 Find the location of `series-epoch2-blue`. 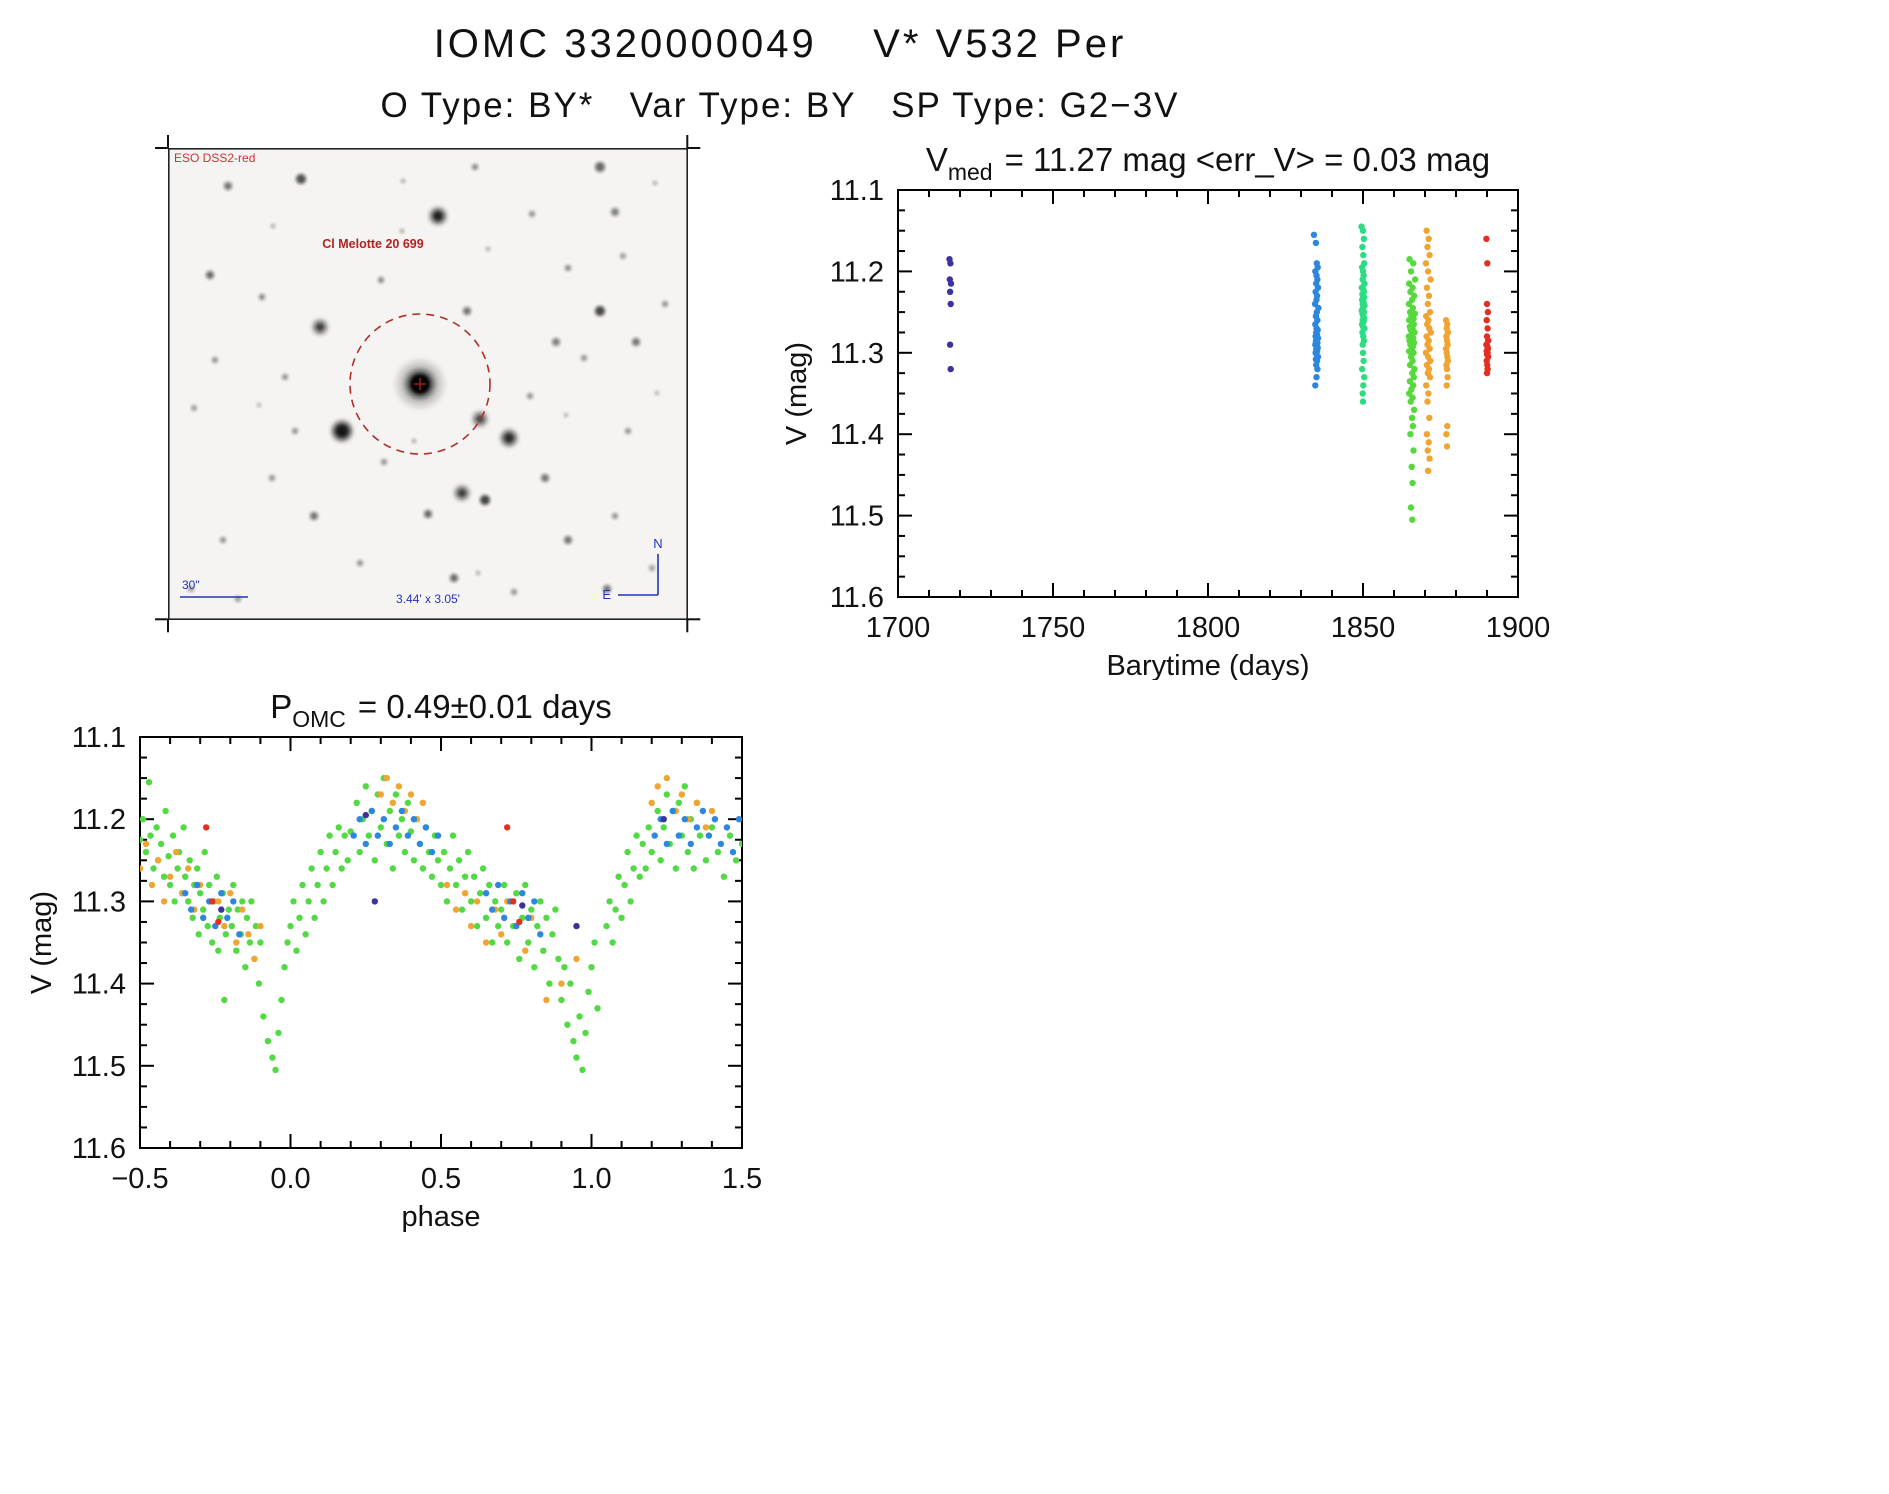

series-epoch2-blue is located at coordinates (1316, 310).